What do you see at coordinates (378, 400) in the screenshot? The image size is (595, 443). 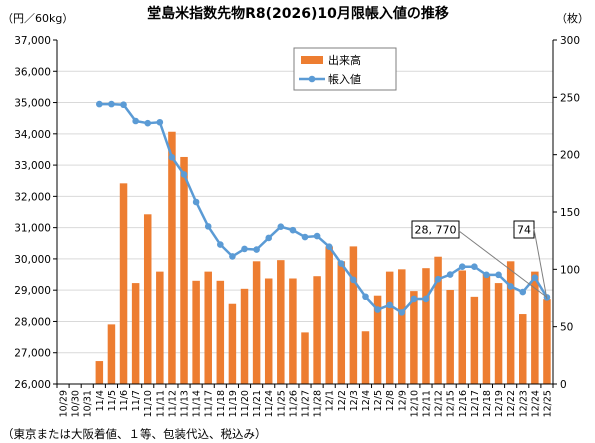 I see `x-tick-label: 12/5` at bounding box center [378, 400].